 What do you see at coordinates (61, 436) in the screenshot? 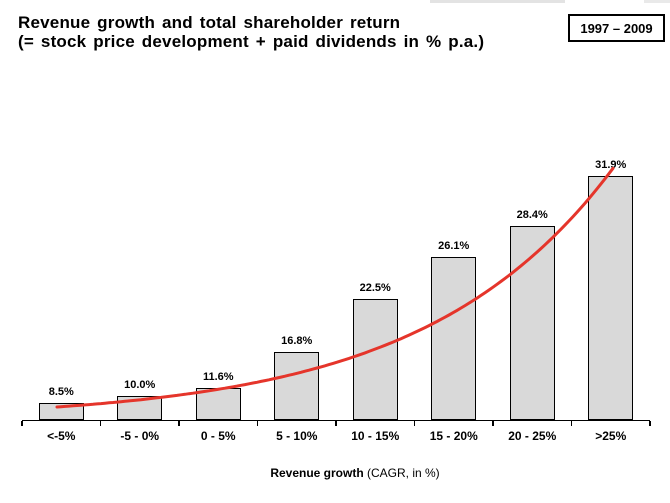
I see `category-label: <-5%` at bounding box center [61, 436].